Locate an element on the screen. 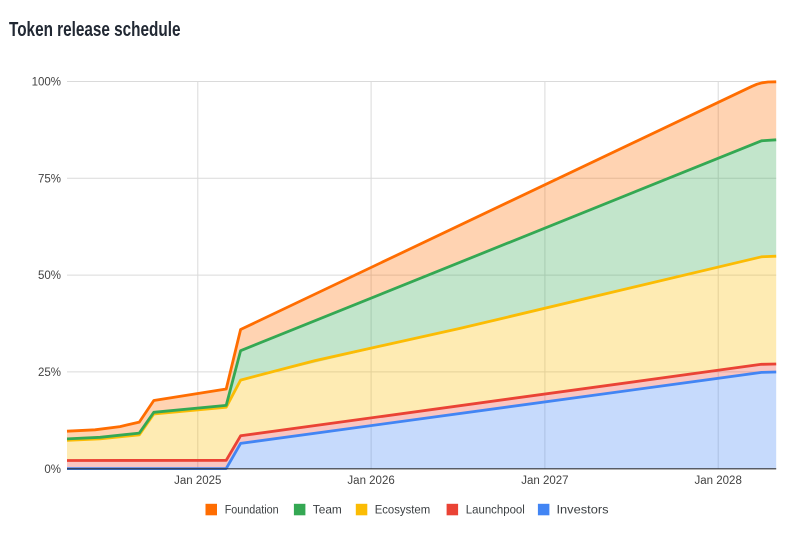 The height and width of the screenshot is (537, 792). svg-text: Jan 2025 is located at coordinates (197, 481).